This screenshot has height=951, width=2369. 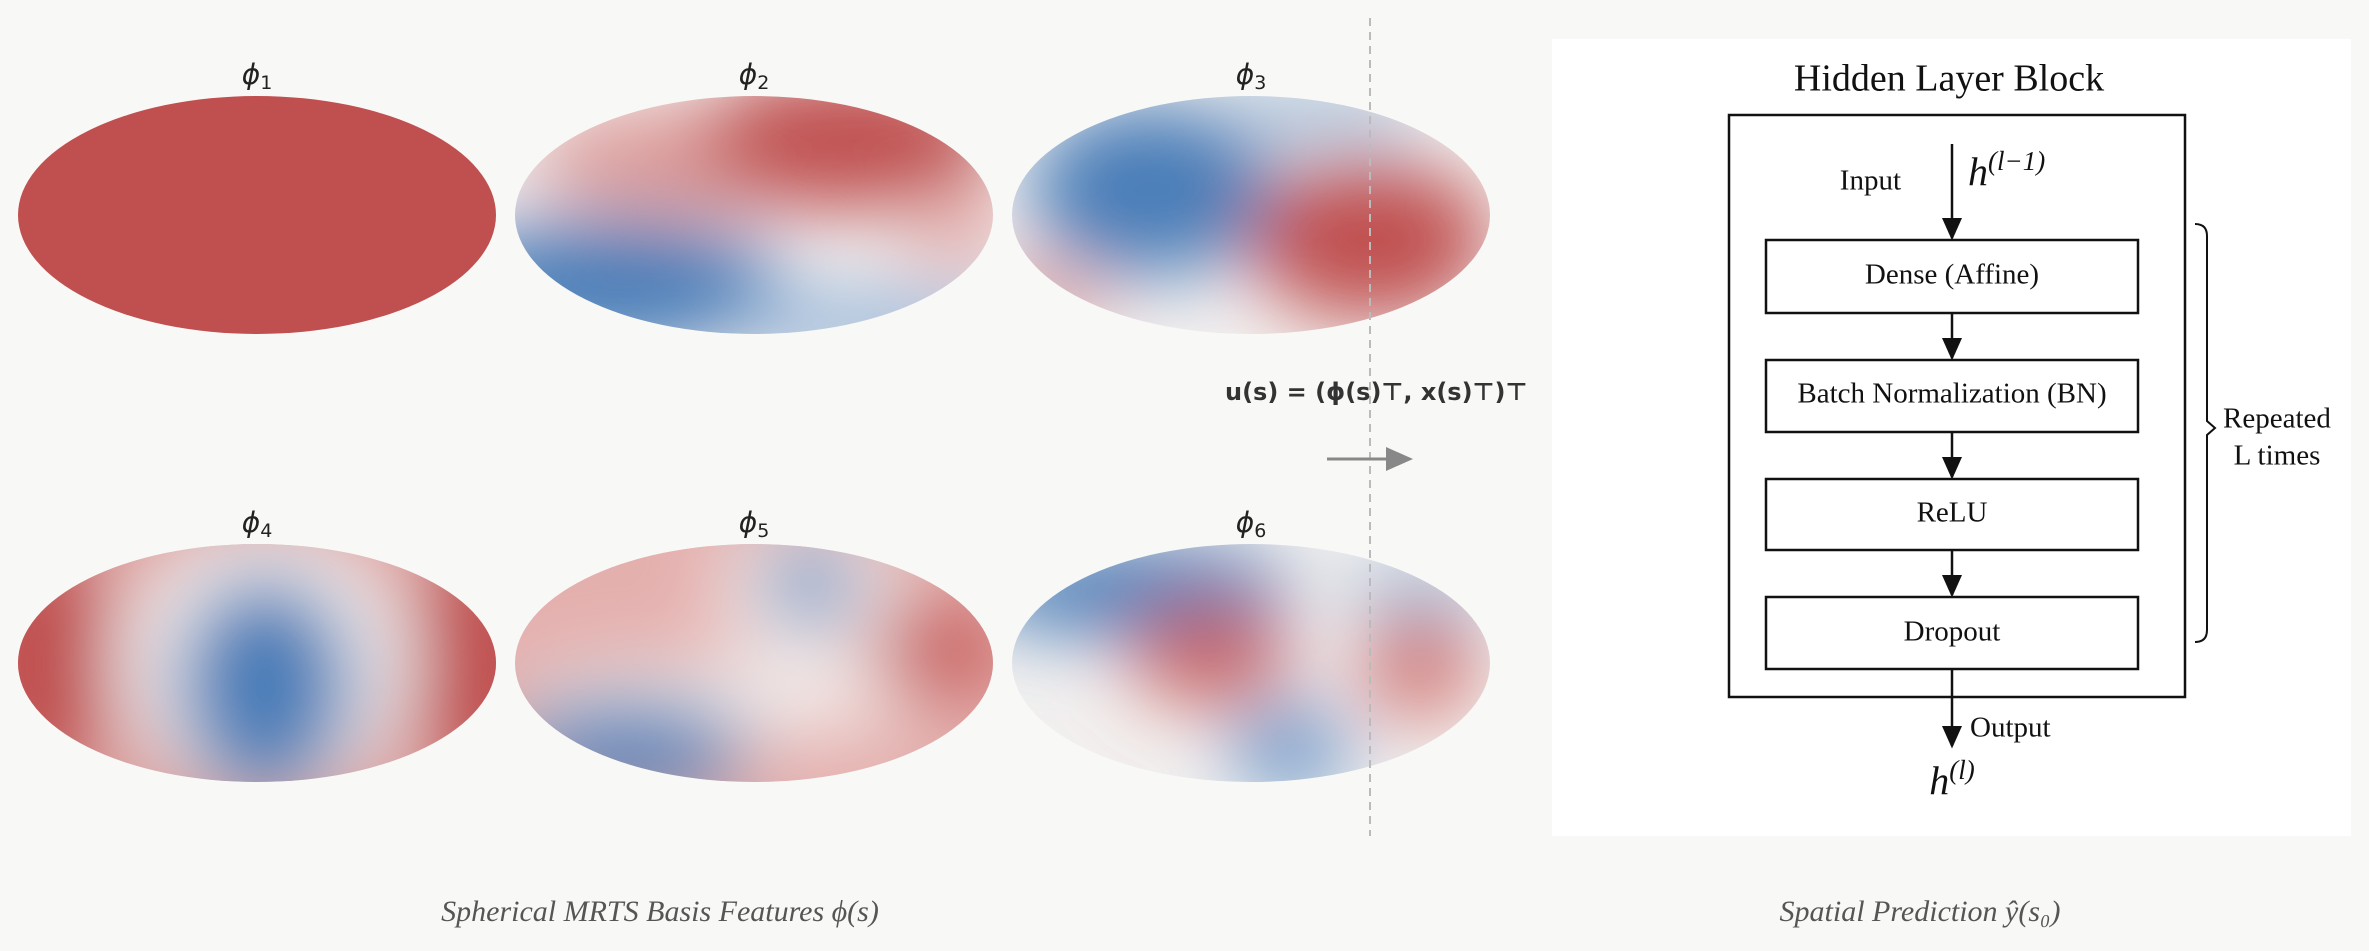 I want to click on repeat-bracket, so click(x=2205, y=433).